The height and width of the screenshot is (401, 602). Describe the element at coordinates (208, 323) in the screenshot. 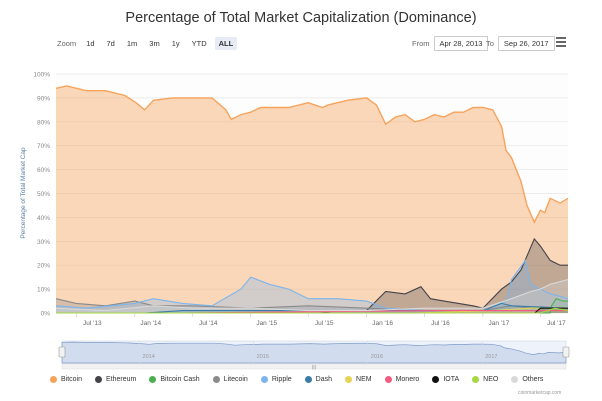

I see `x-tick-label: Jul '14` at that location.